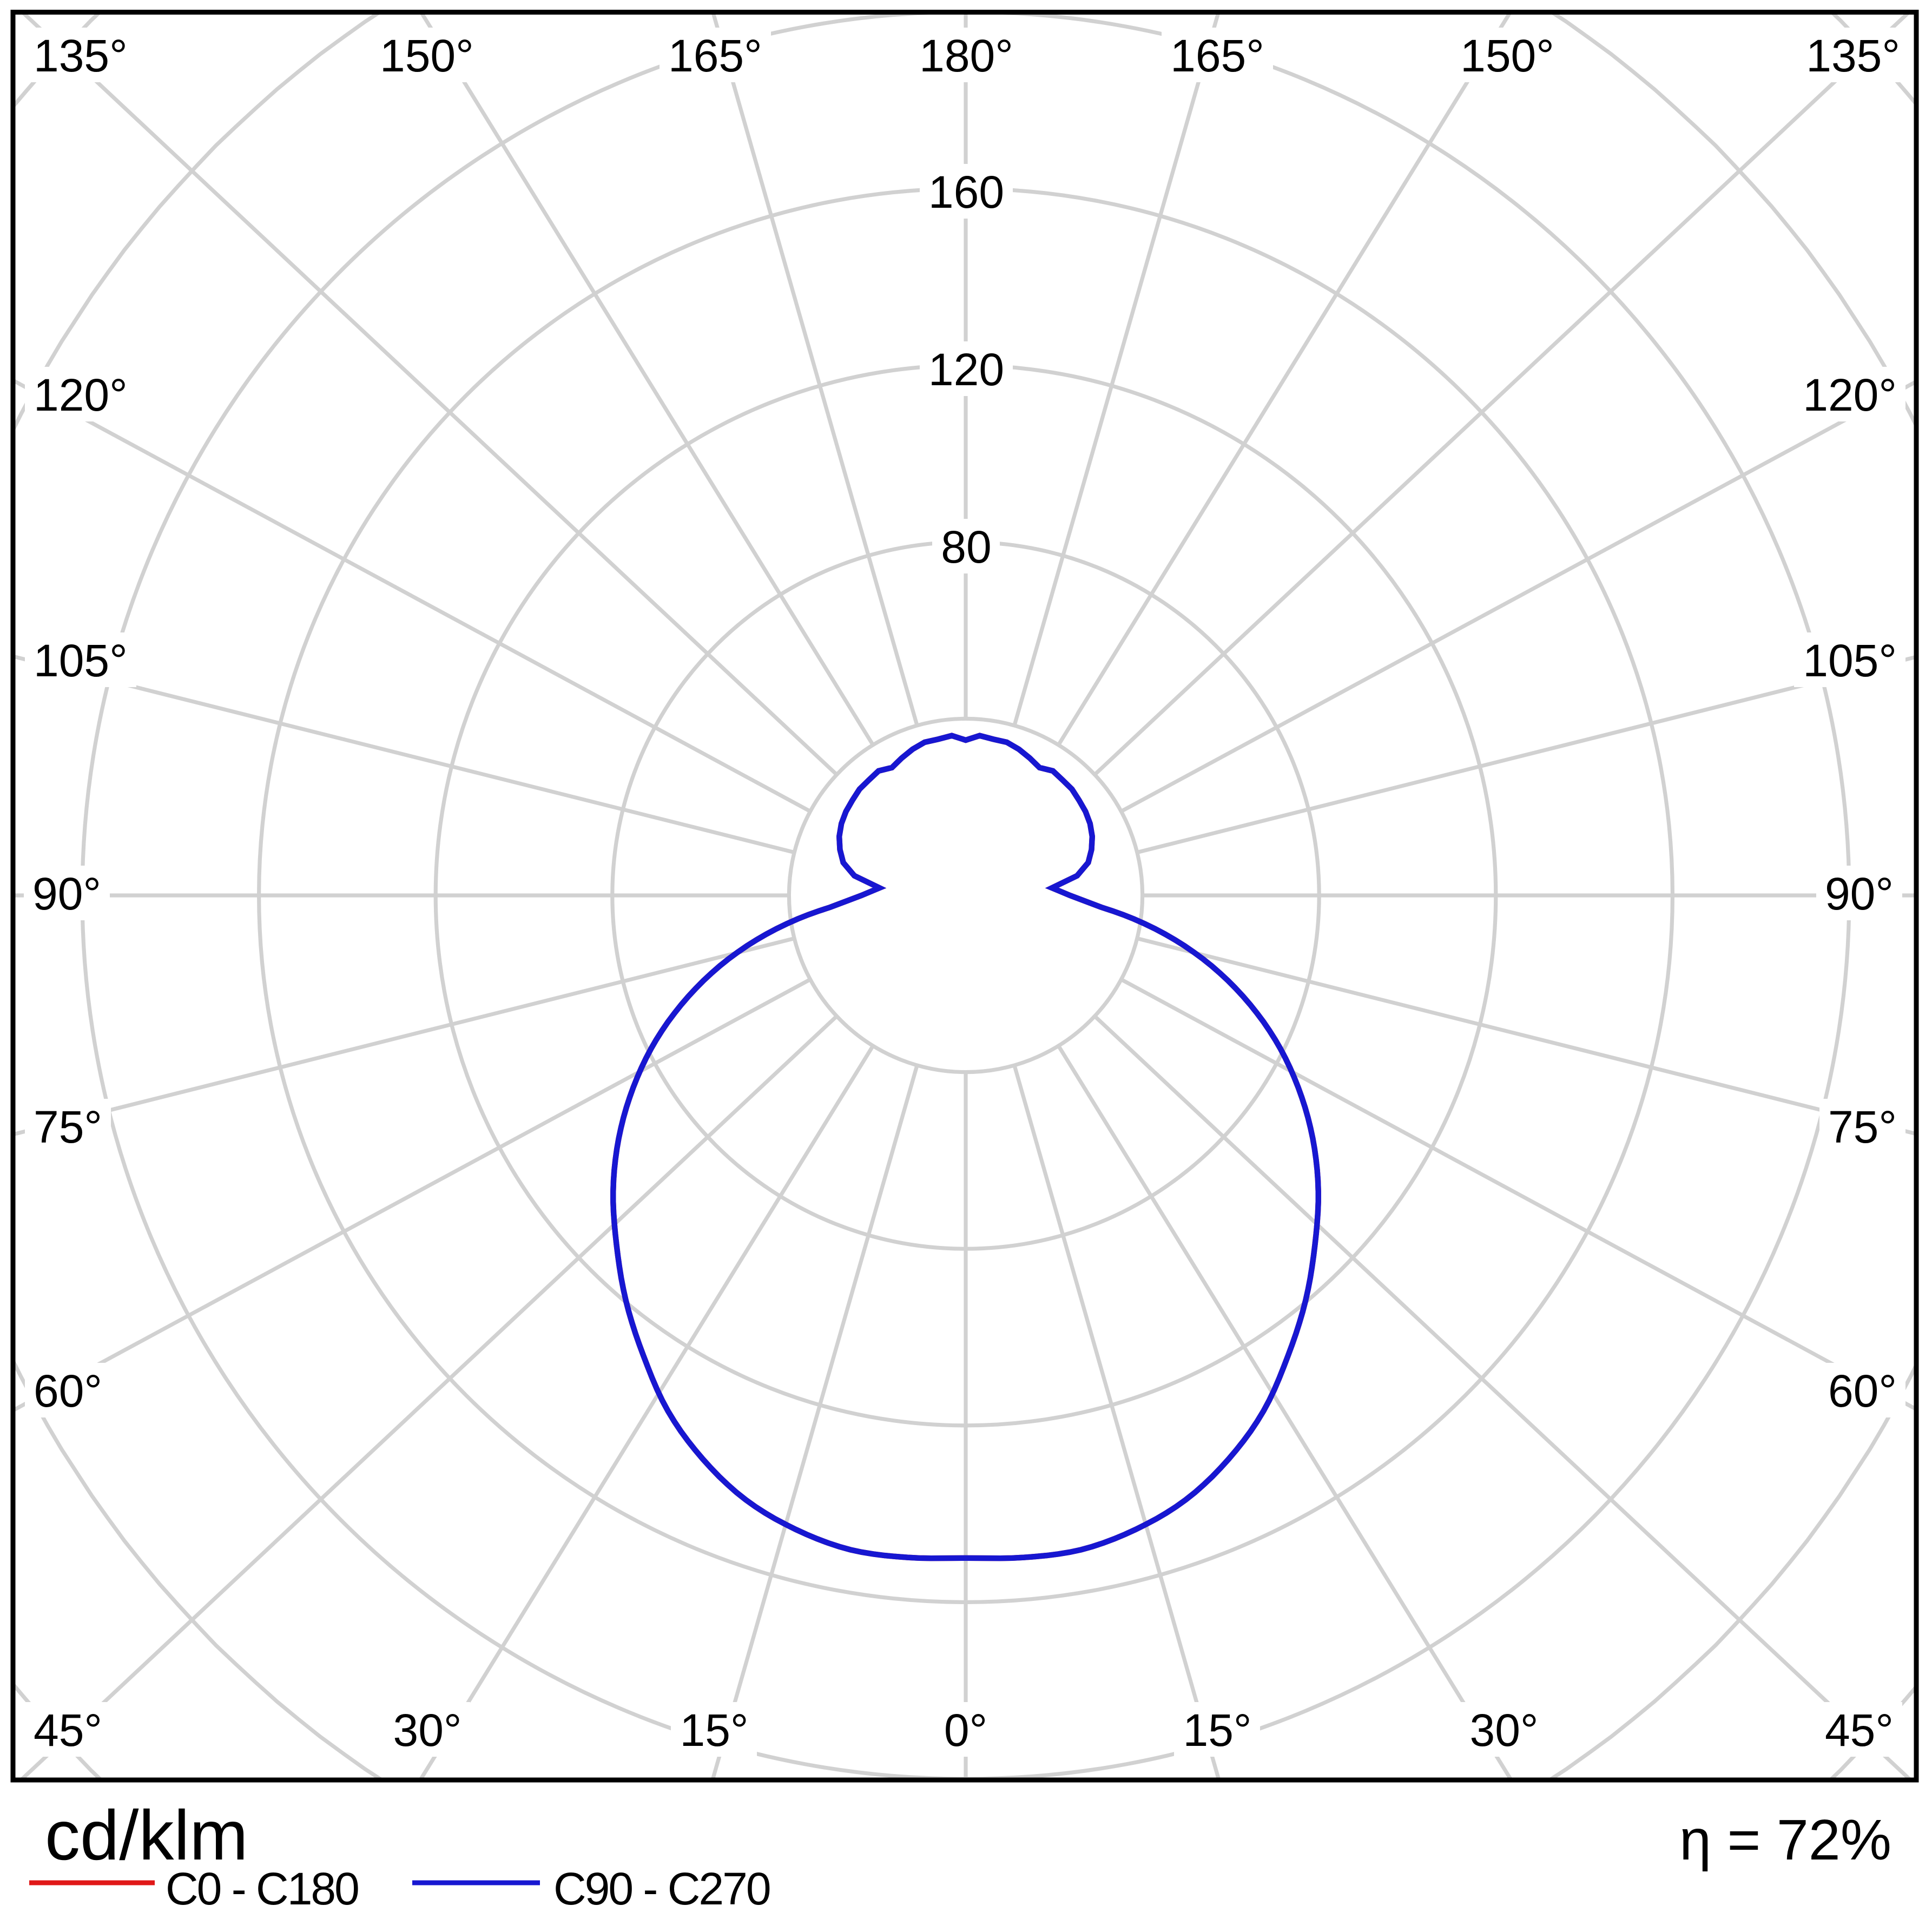 Image resolution: width=1932 pixels, height=1932 pixels. What do you see at coordinates (965, 1730) in the screenshot?
I see `svg-text: 0°` at bounding box center [965, 1730].